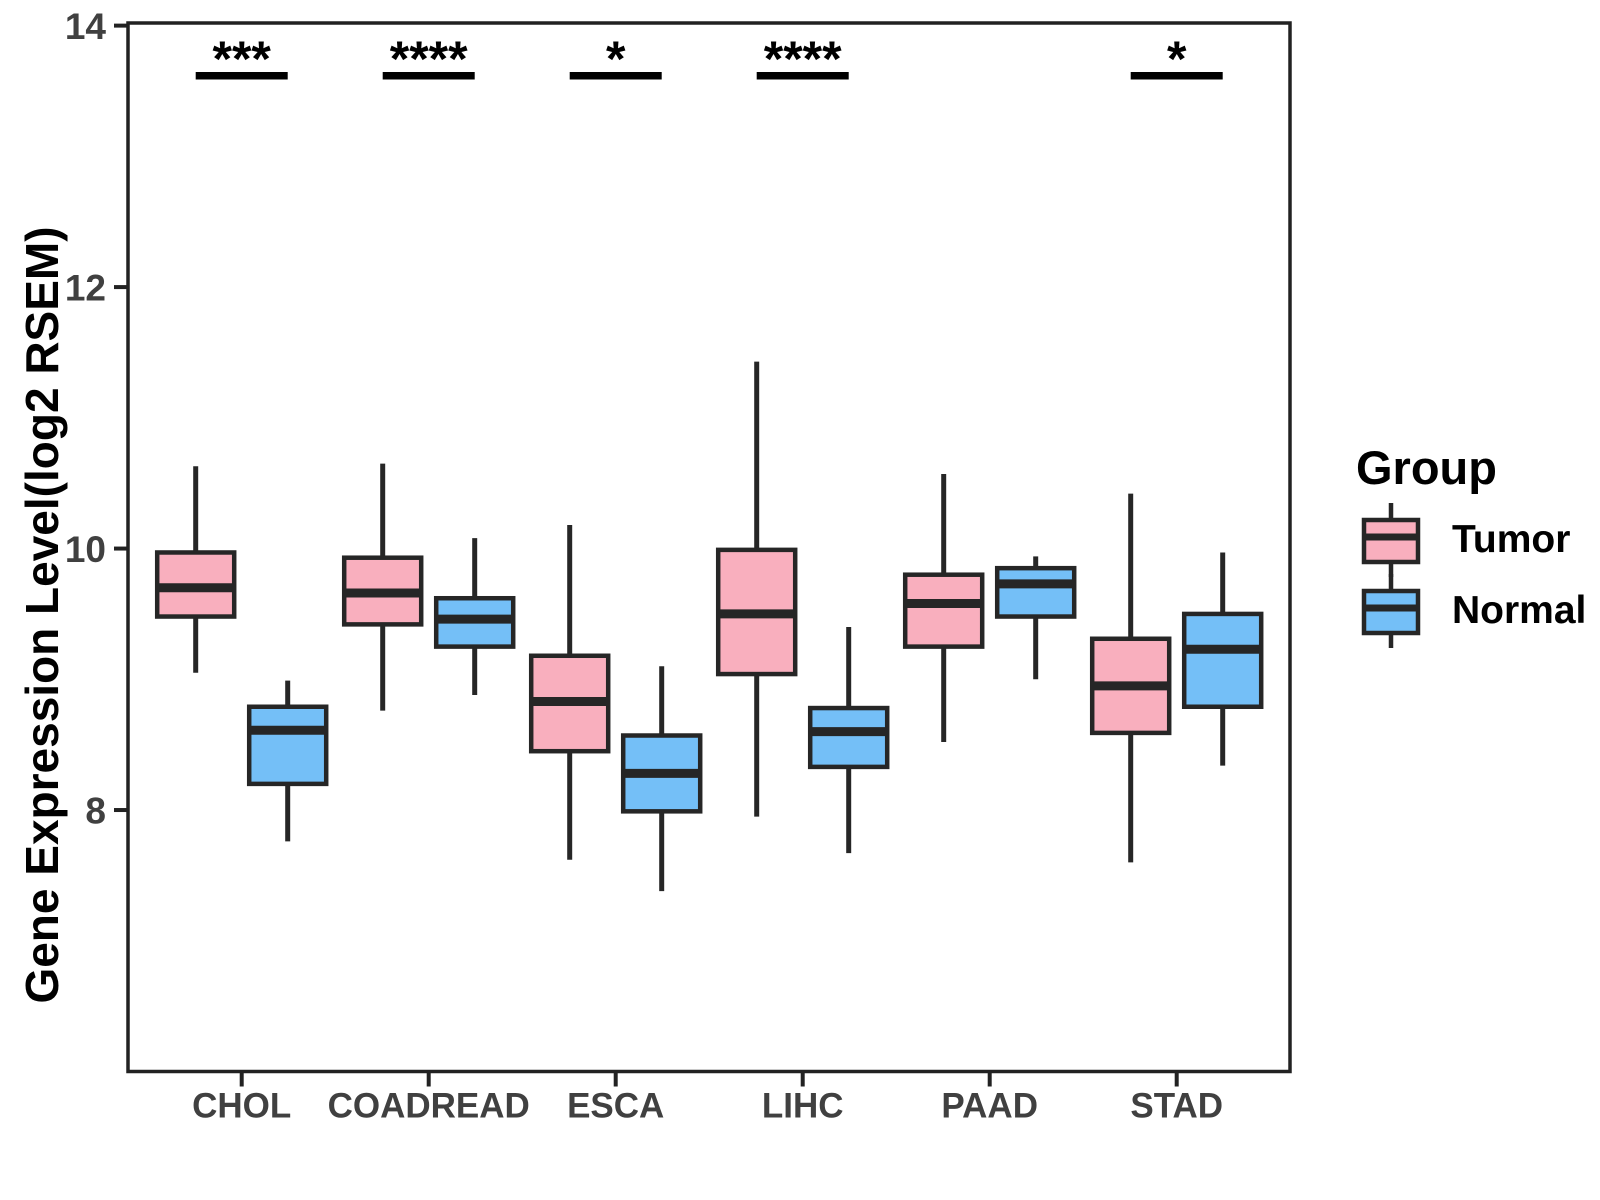 This screenshot has width=1600, height=1200. What do you see at coordinates (85, 549) in the screenshot?
I see `y-tick-label: 10` at bounding box center [85, 549].